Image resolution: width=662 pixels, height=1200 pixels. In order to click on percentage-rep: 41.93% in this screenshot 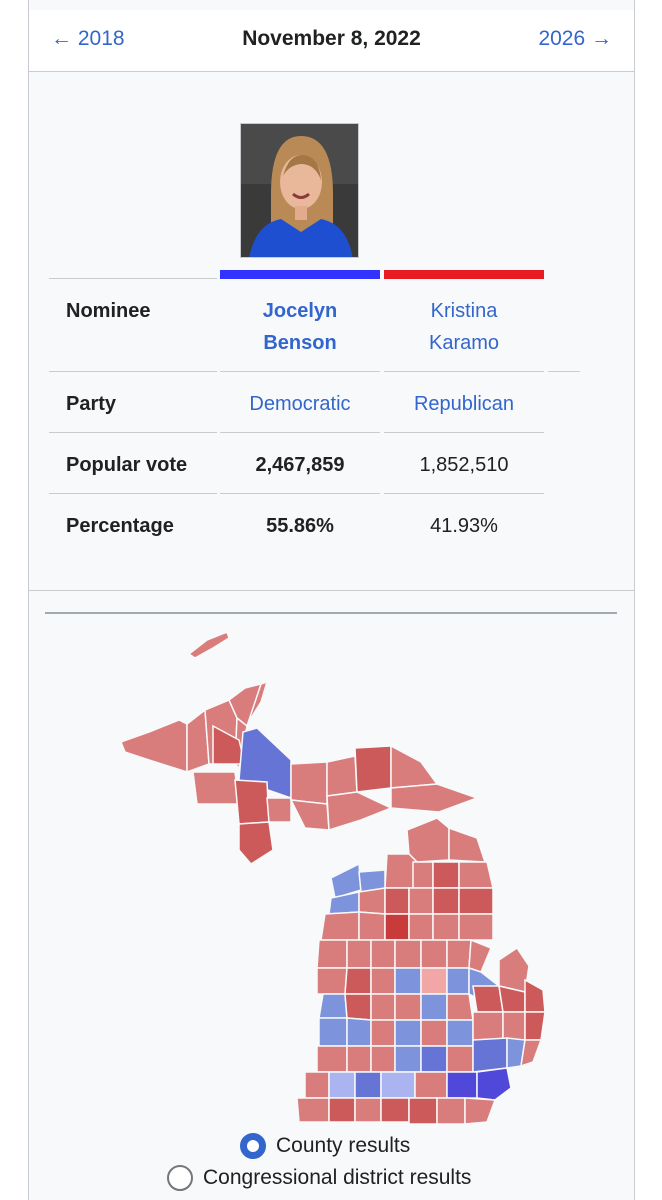, I will do `click(464, 526)`.